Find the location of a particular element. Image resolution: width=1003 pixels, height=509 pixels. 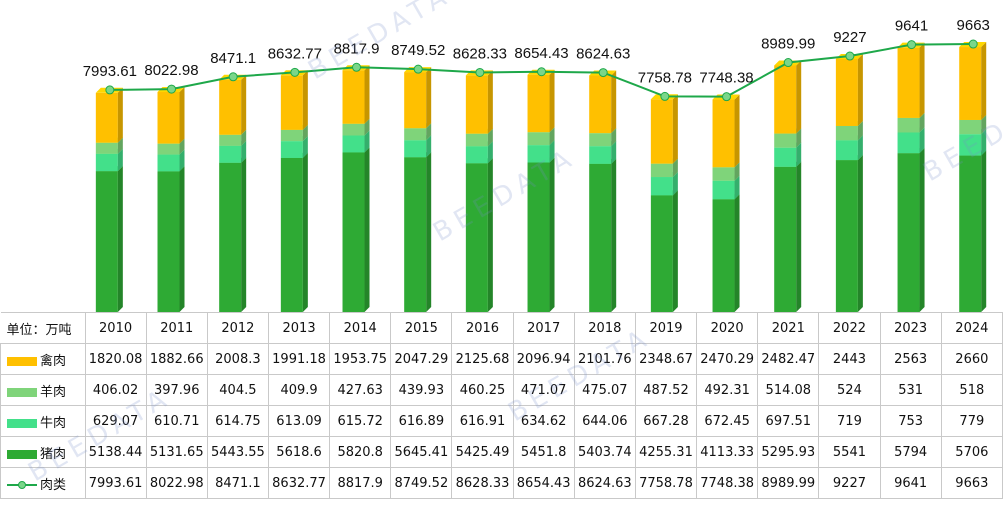

bar-side-猪肉-2020 is located at coordinates (737, 253).